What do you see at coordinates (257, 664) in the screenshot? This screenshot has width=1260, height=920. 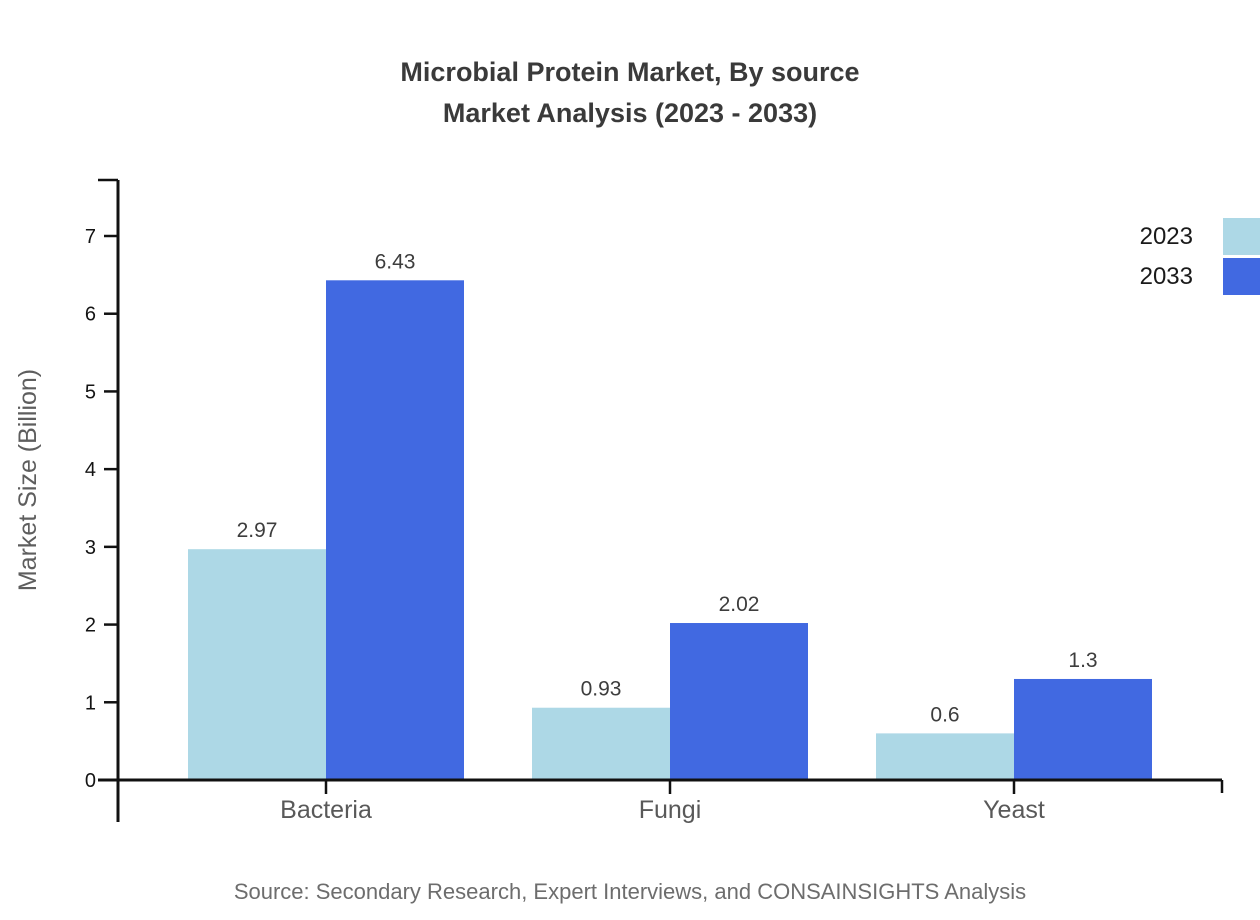 I see `bar-2023-bacteria` at bounding box center [257, 664].